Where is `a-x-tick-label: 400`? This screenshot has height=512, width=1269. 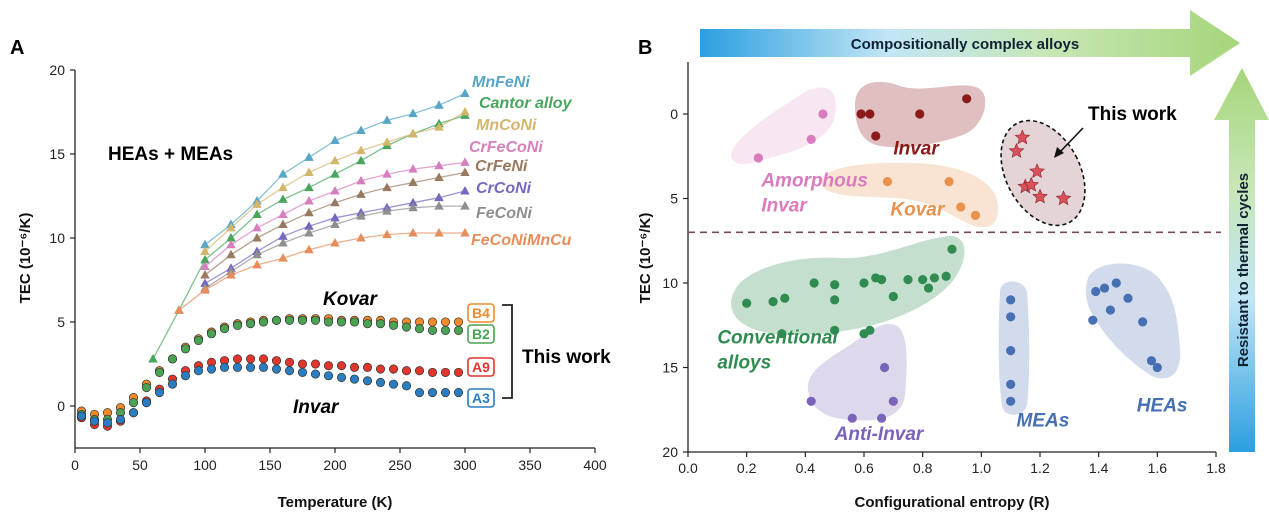 a-x-tick-label: 400 is located at coordinates (595, 465).